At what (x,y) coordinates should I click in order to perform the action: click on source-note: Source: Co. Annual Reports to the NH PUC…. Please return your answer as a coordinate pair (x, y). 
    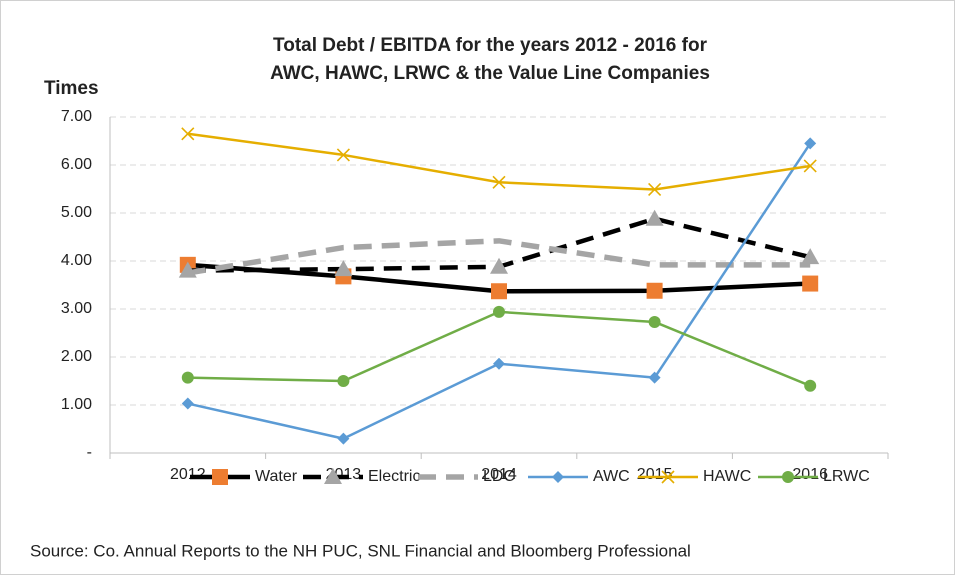
    Looking at the image, I should click on (360, 550).